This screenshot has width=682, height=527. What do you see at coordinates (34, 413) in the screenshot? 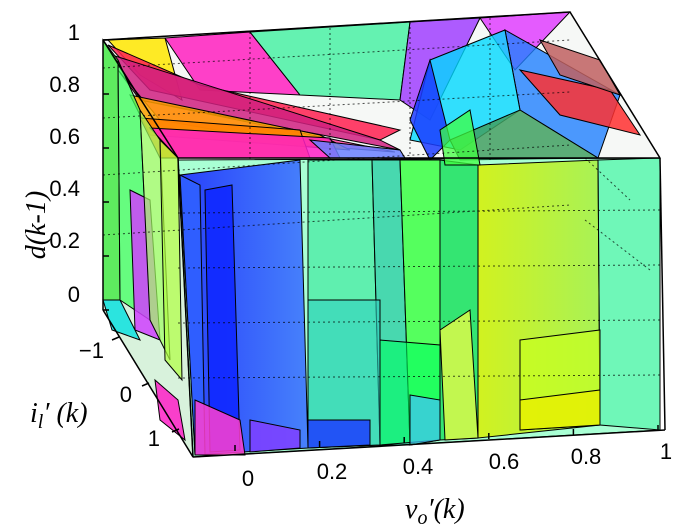
I see `y-axis-label-main: i` at bounding box center [34, 413].